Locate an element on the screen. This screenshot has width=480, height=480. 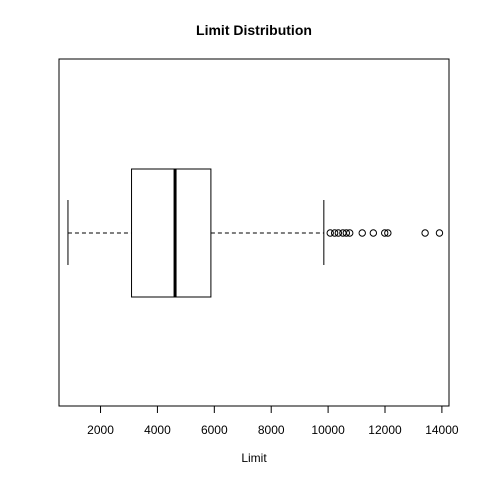
x-tick-label: 14000 is located at coordinates (442, 430).